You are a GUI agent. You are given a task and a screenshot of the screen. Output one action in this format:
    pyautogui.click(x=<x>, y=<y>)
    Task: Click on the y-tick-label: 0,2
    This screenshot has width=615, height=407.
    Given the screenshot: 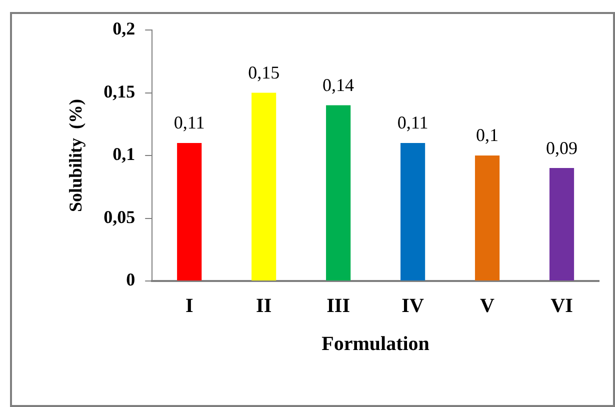 What is the action you would take?
    pyautogui.click(x=124, y=28)
    